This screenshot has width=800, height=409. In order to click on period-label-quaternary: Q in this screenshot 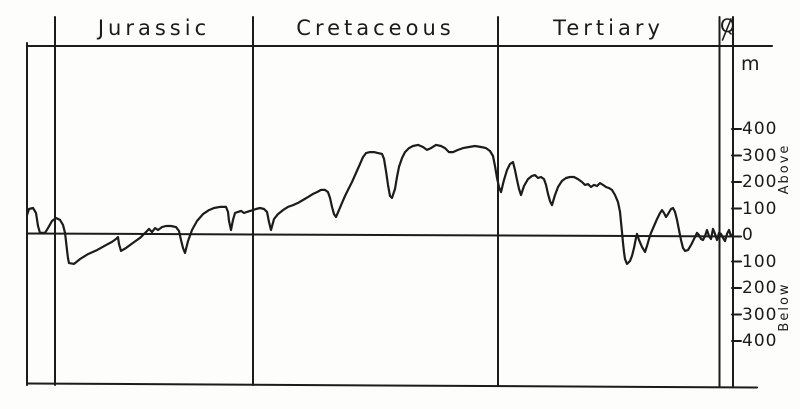, I will do `click(727, 26)`.